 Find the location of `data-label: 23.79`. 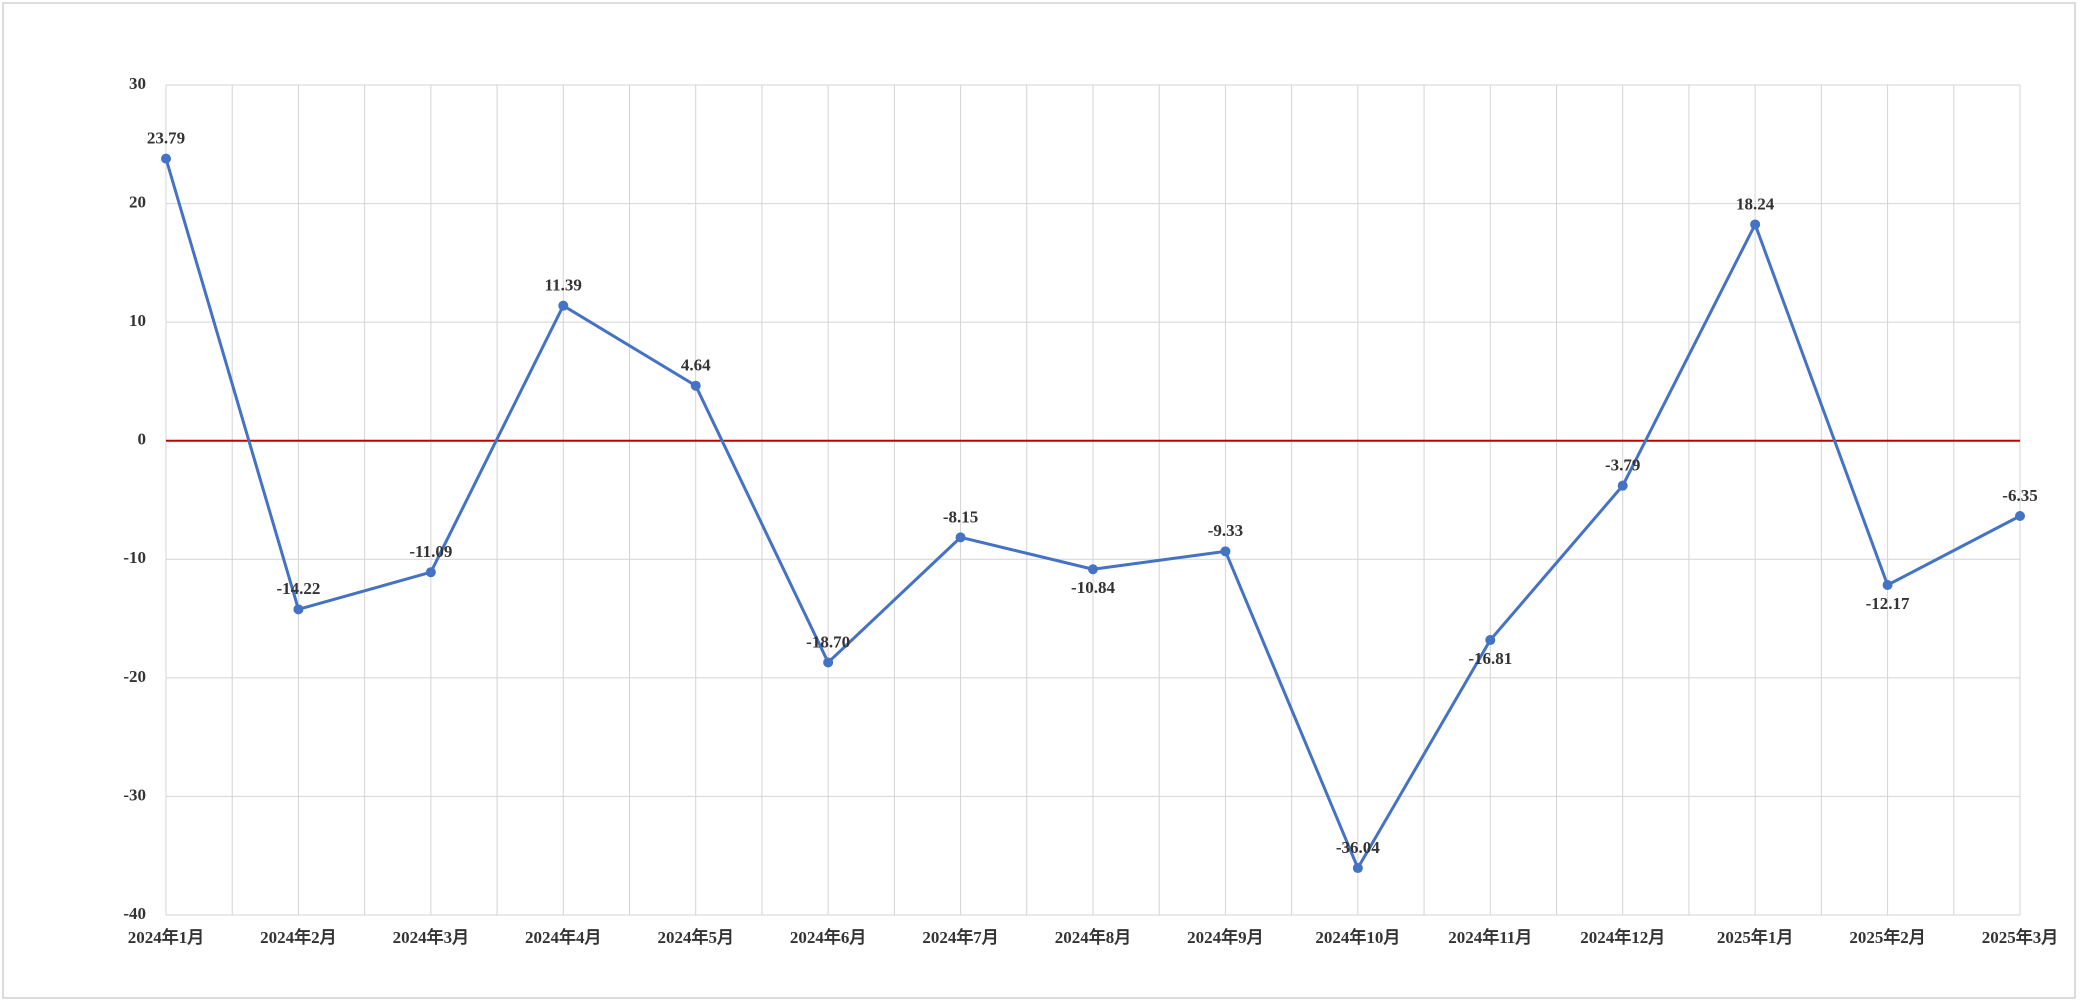

data-label: 23.79 is located at coordinates (166, 138).